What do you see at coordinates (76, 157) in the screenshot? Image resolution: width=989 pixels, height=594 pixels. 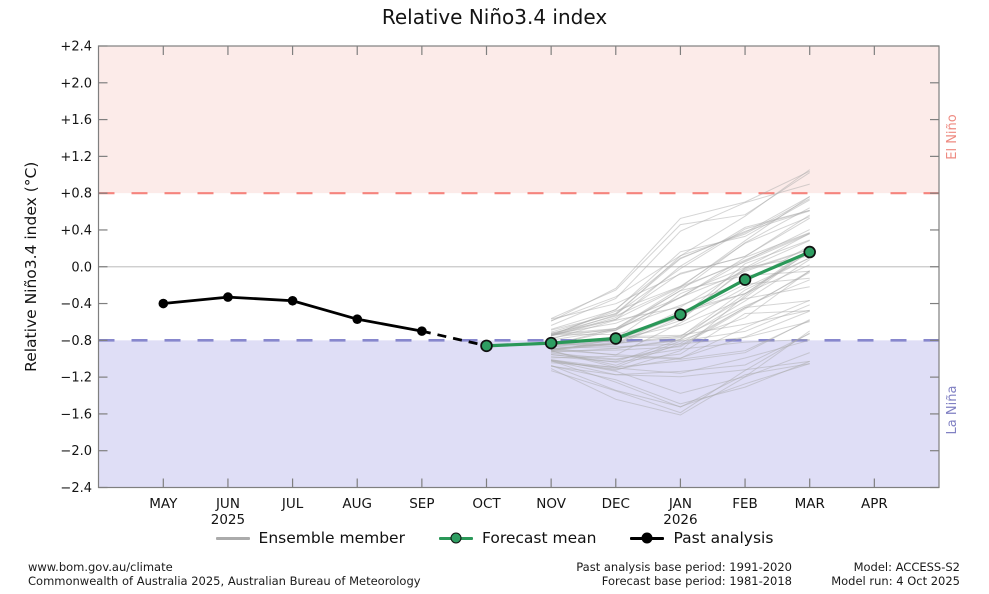 I see `y-tick-label: +1.2` at bounding box center [76, 157].